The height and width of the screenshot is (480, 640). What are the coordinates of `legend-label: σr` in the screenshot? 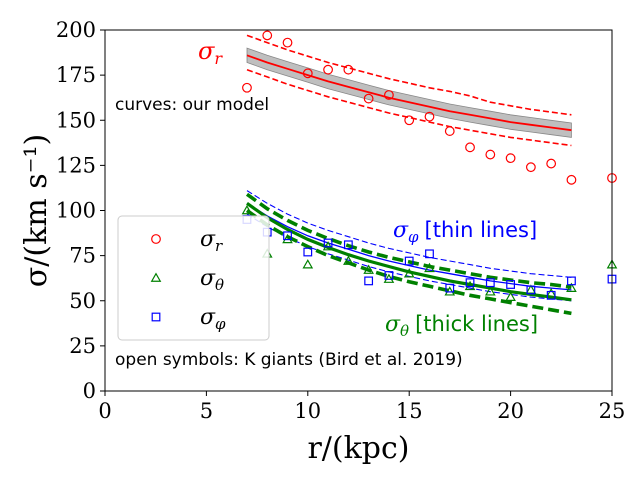 It's located at (211, 241).